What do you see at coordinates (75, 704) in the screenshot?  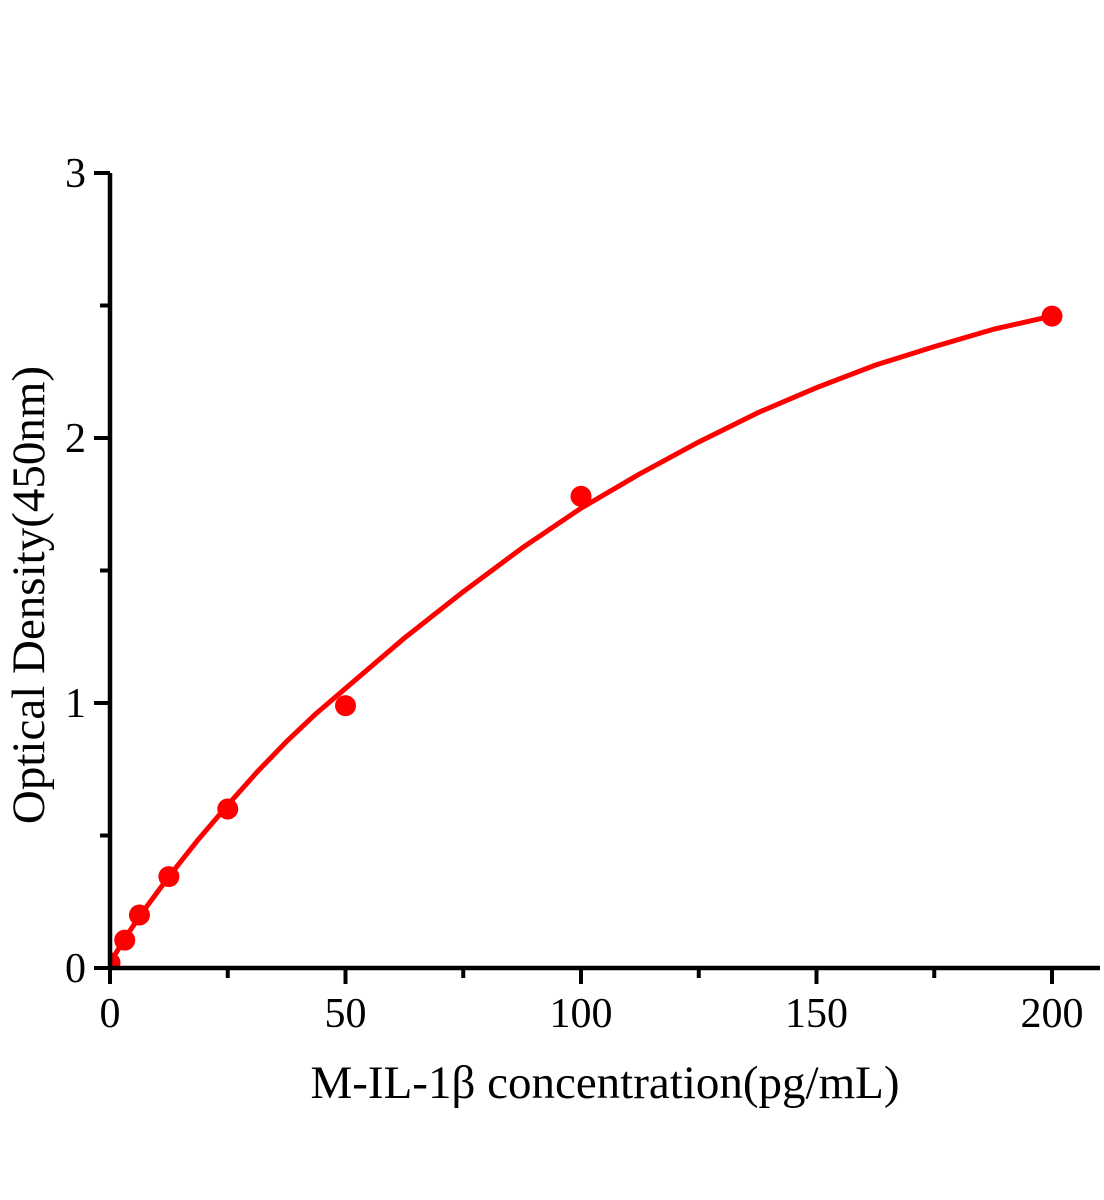 I see `y-tick-label: 1` at bounding box center [75, 704].